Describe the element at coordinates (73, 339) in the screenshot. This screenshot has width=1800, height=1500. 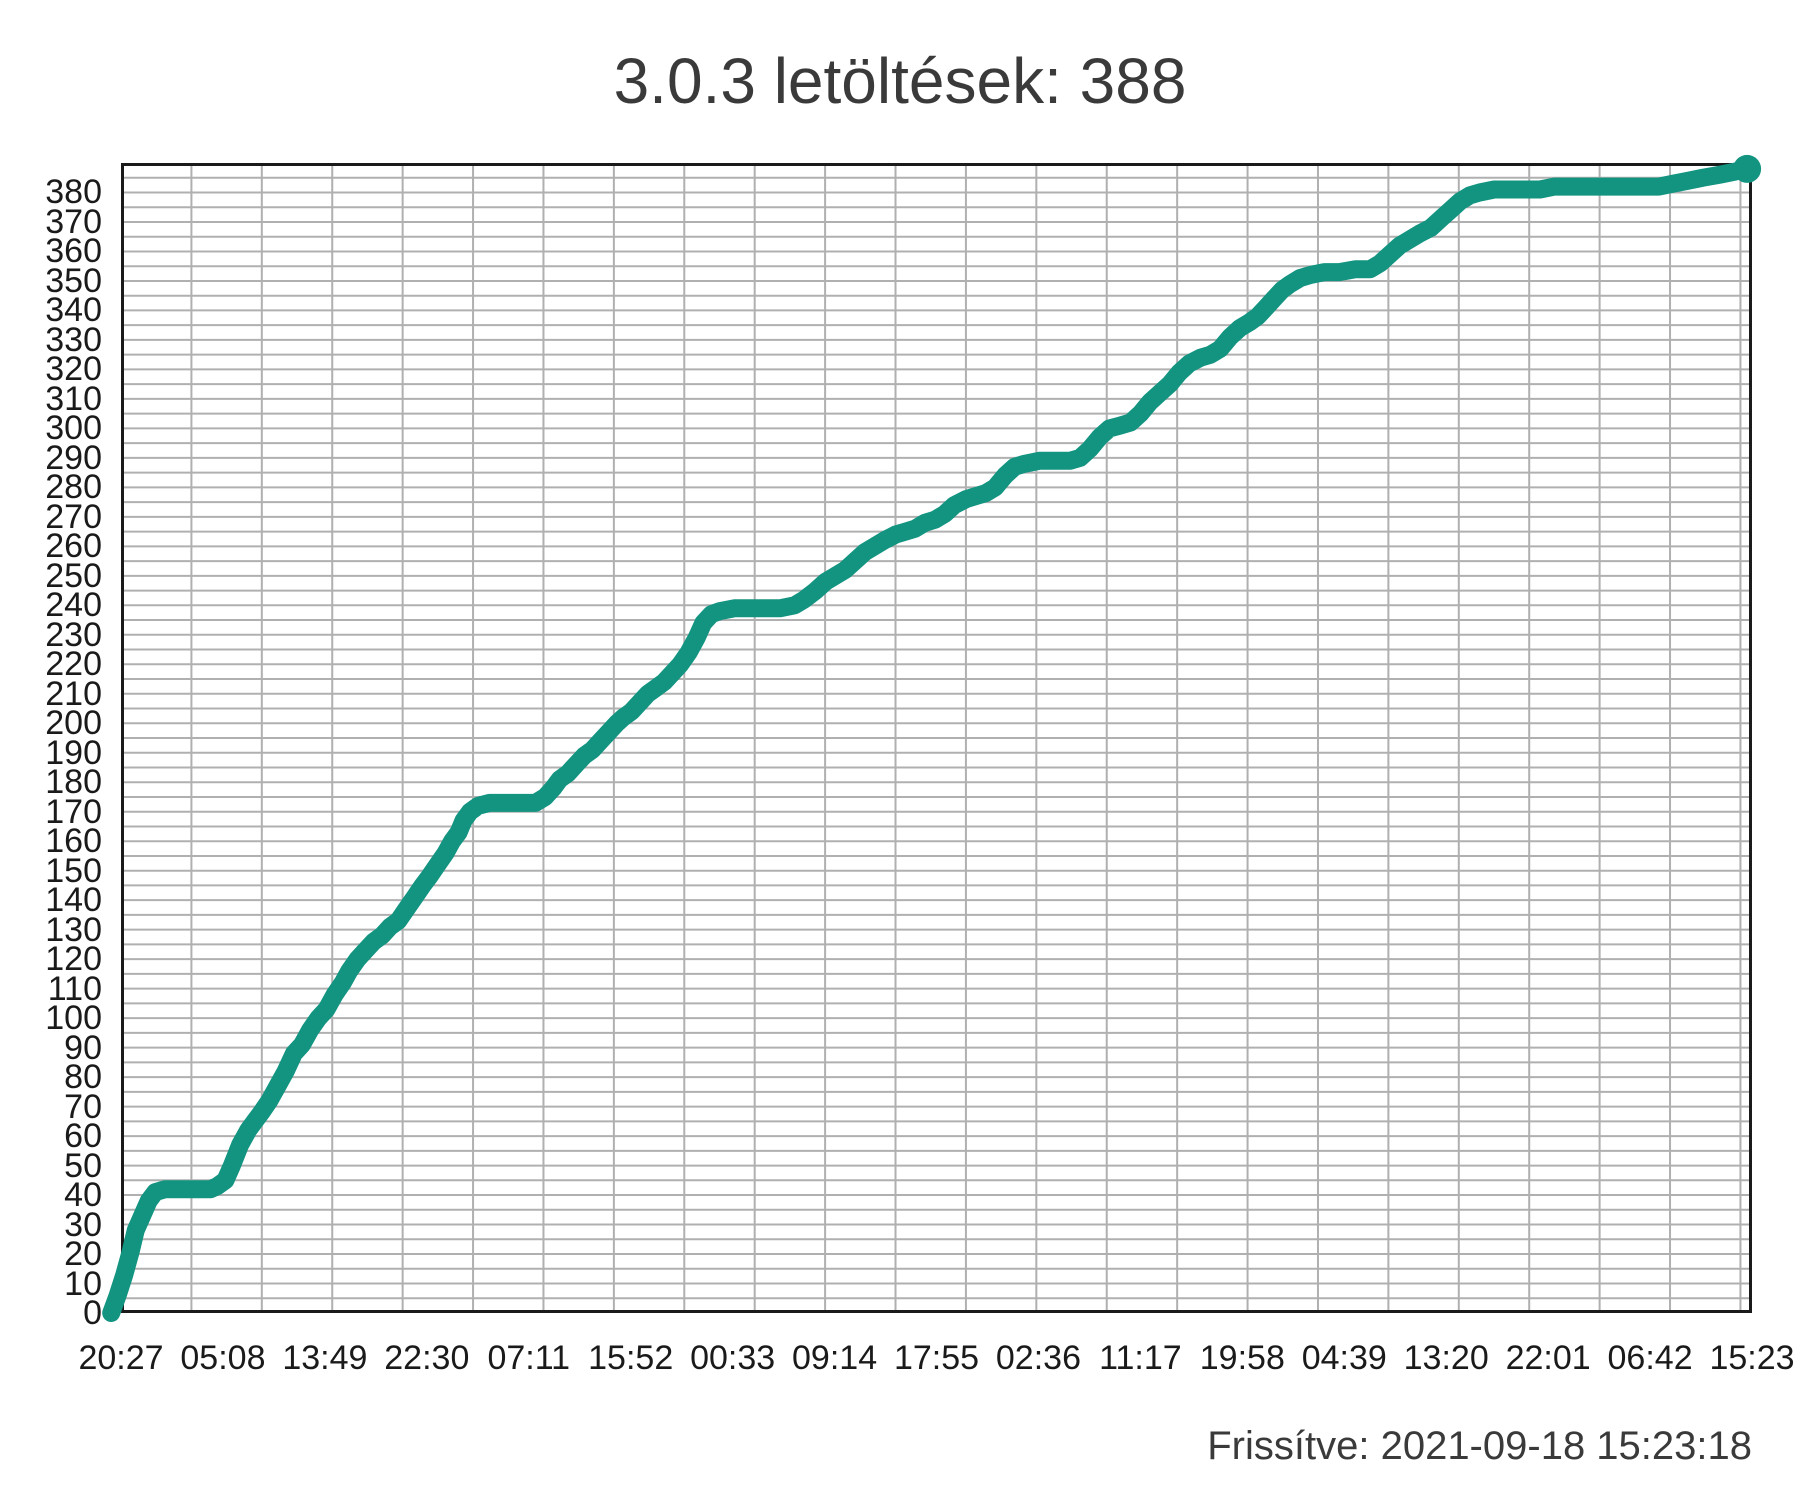
I see `y-tick-label: 330` at that location.